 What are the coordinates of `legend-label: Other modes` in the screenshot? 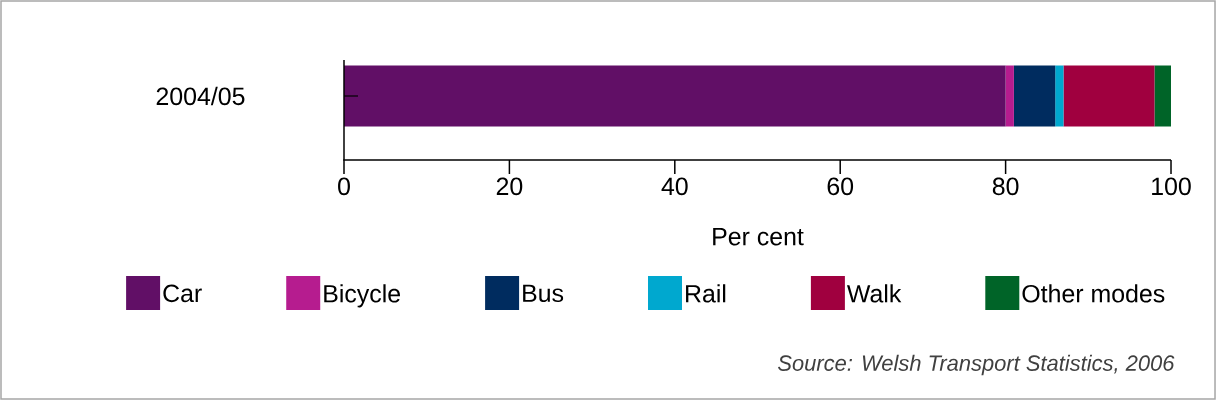 It's located at (1093, 293).